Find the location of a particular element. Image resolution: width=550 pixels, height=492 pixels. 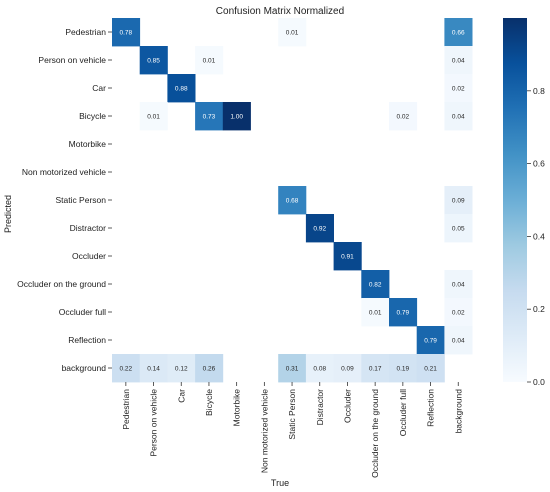

x-tick-label: background is located at coordinates (458, 411).